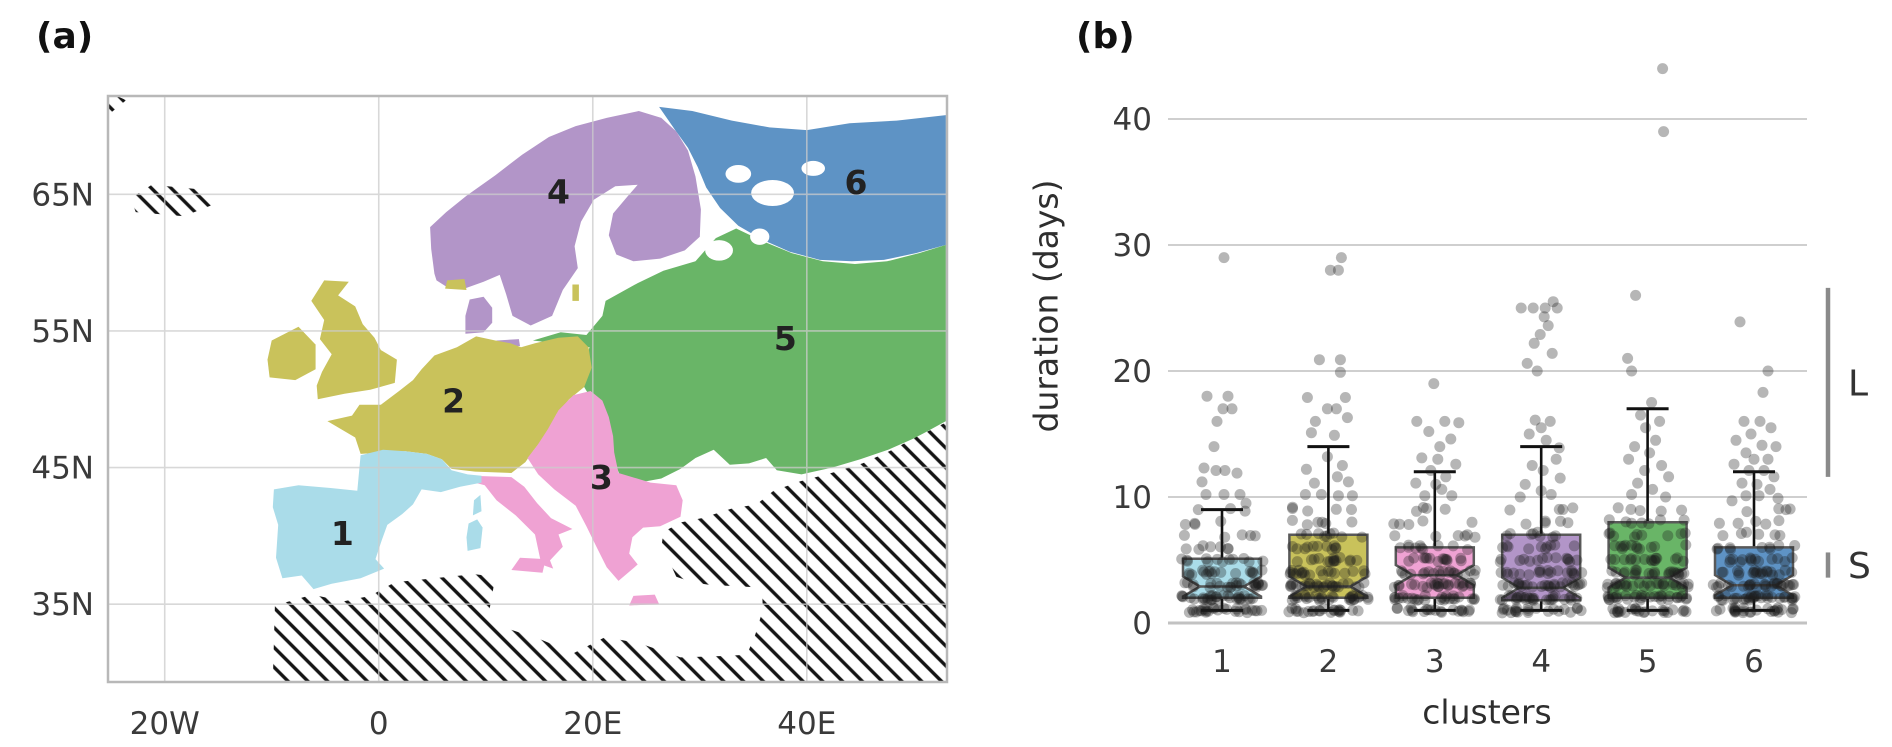 The height and width of the screenshot is (747, 1892). I want to click on map-ytick-label: 45N, so click(62, 469).